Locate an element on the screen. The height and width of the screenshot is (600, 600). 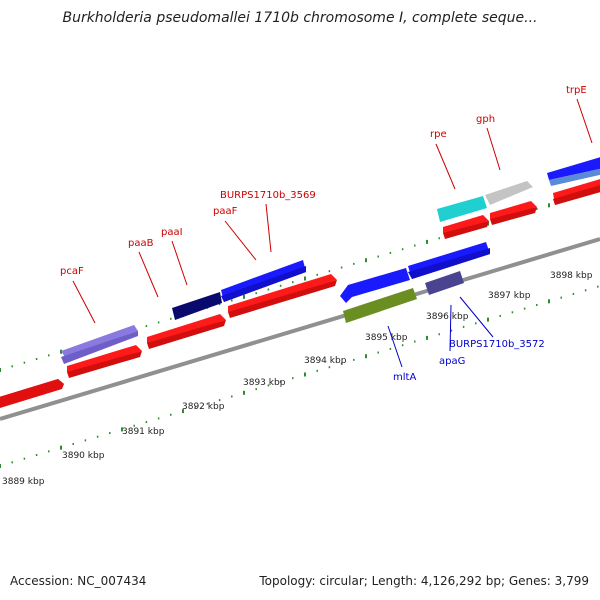
scale-label: 3889 kbp is located at coordinates (23, 482).